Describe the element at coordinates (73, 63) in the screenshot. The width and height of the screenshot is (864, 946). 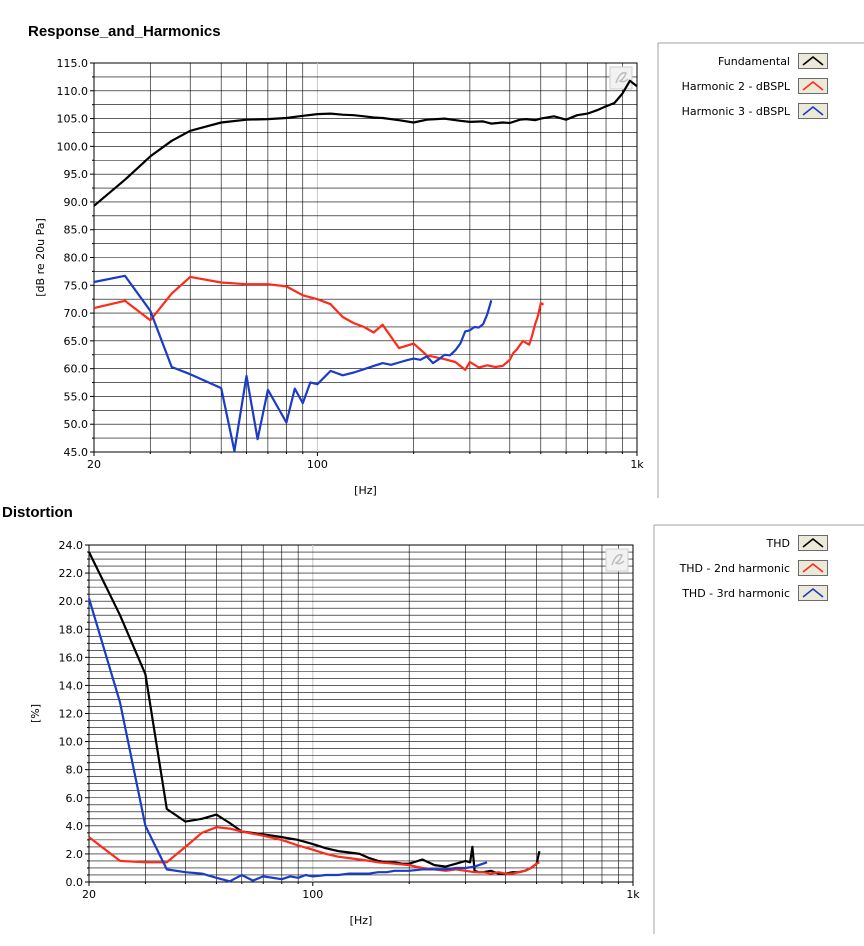
I see `y-tick-label: 115.0` at that location.